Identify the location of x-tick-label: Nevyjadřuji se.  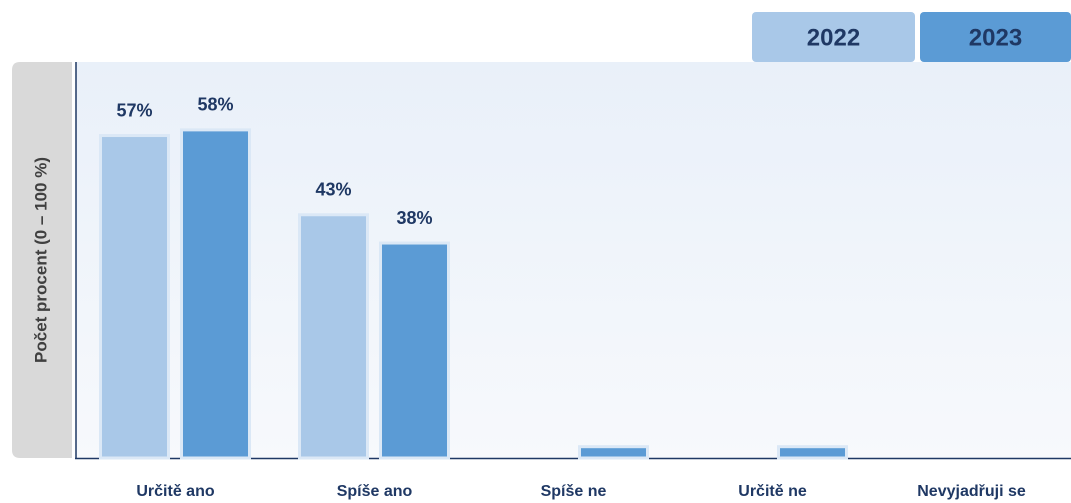
(971, 491).